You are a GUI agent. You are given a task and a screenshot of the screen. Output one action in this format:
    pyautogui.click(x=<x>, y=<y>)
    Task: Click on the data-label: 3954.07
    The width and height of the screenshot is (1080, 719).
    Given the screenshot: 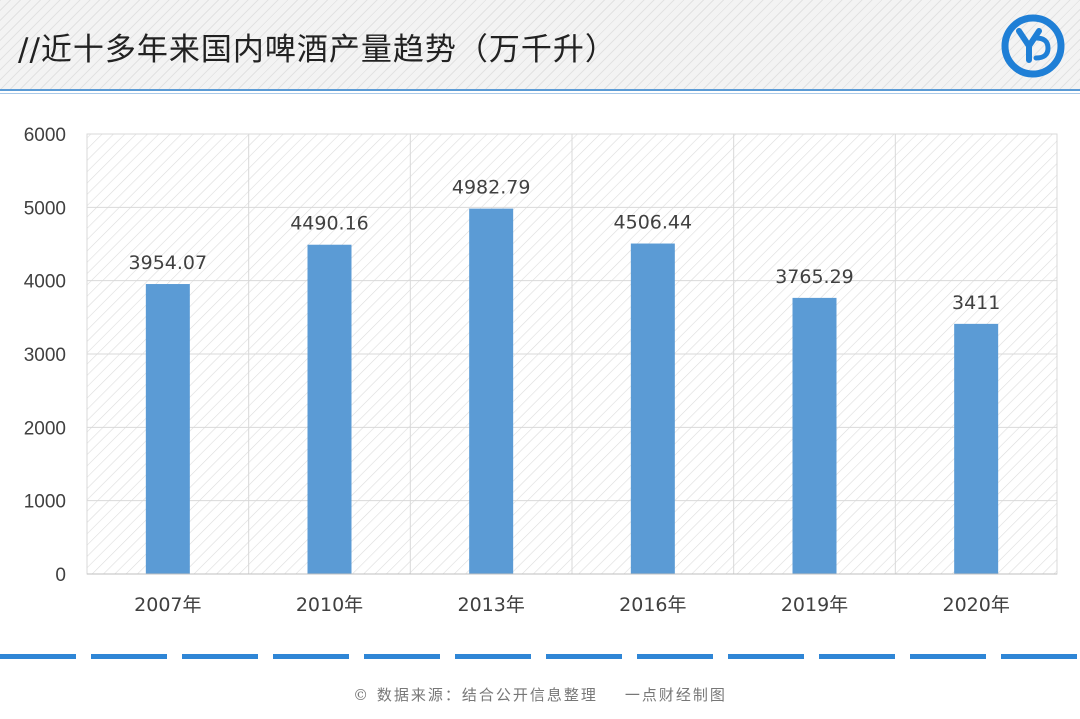 What is the action you would take?
    pyautogui.click(x=168, y=263)
    